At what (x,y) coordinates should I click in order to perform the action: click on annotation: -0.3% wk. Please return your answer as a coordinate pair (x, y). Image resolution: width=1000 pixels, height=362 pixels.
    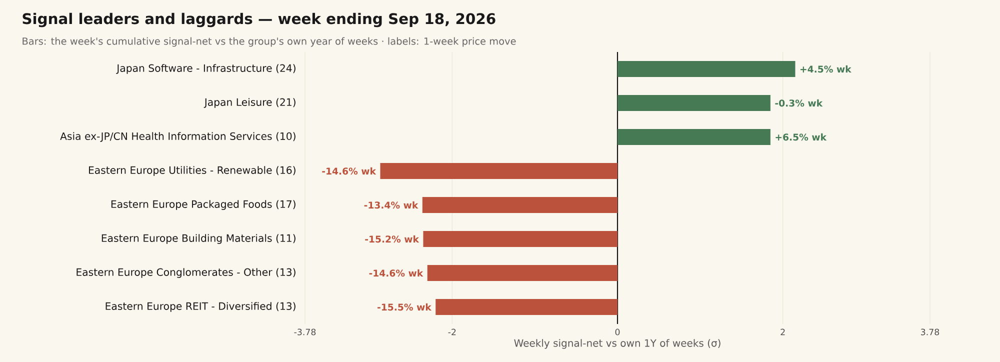
    Looking at the image, I should click on (799, 103).